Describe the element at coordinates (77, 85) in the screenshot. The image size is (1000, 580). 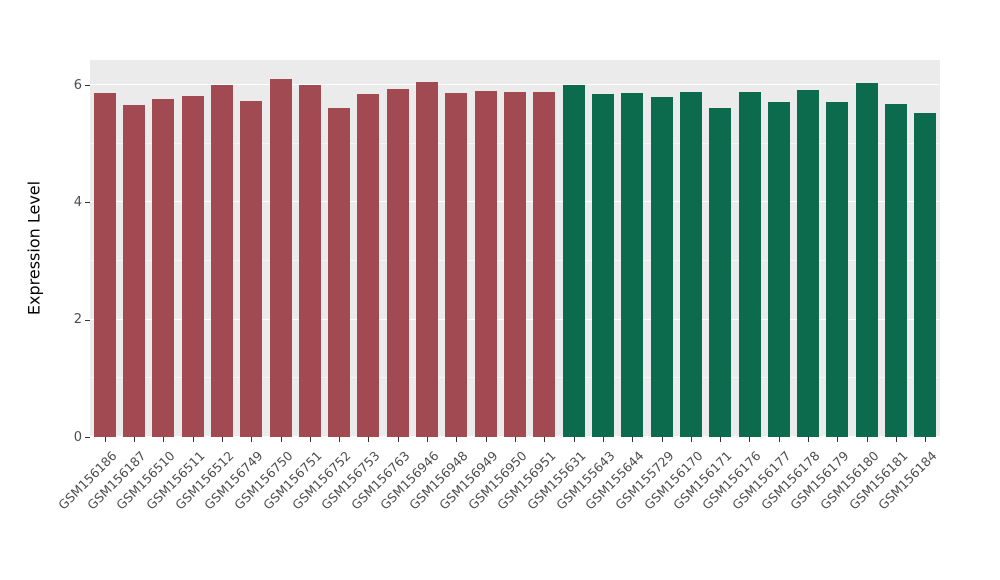
I see `y-tick-label: 6` at that location.